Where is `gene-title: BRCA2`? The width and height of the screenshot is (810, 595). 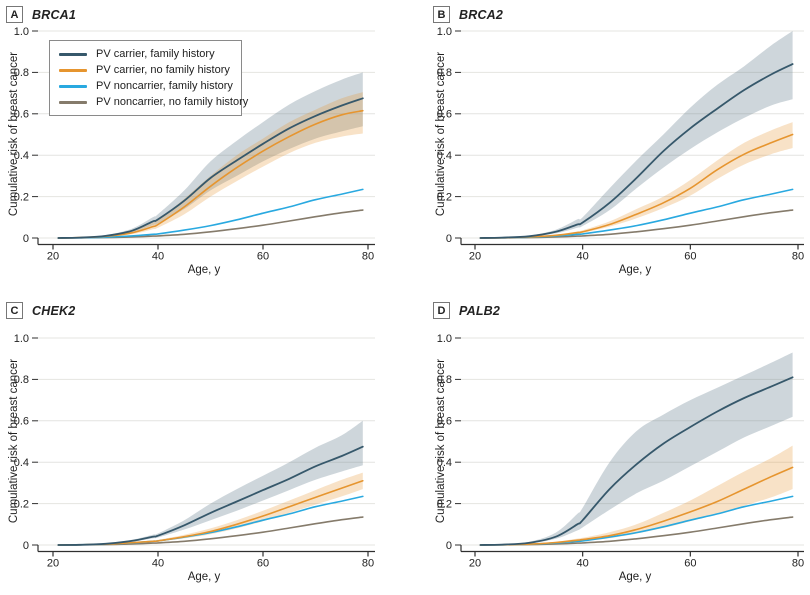 gene-title: BRCA2 is located at coordinates (481, 14).